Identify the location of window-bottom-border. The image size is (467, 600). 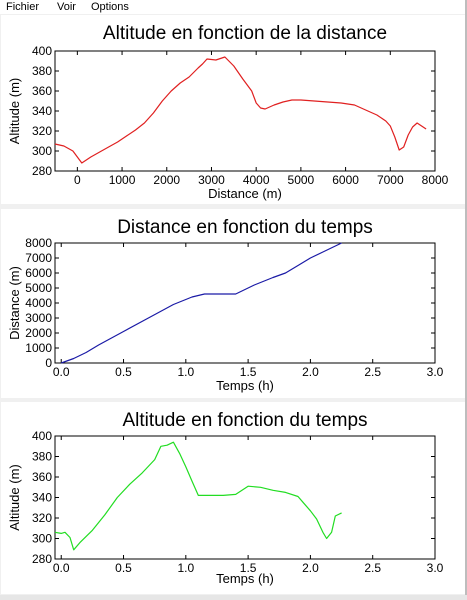
(233, 597).